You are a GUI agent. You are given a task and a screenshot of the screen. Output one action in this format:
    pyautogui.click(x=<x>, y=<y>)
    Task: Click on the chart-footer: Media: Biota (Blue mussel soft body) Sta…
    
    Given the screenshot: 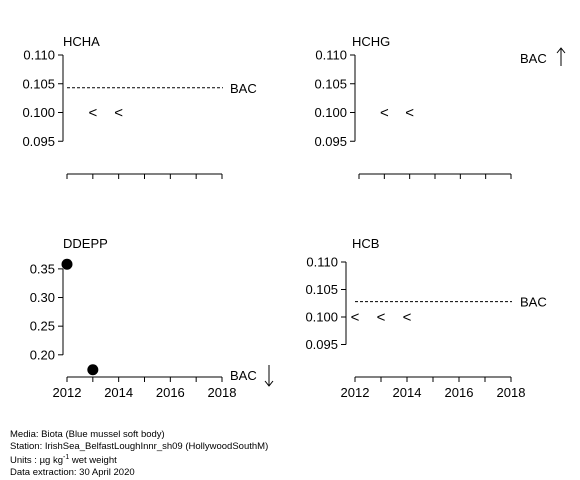 What is the action you would take?
    pyautogui.click(x=139, y=453)
    